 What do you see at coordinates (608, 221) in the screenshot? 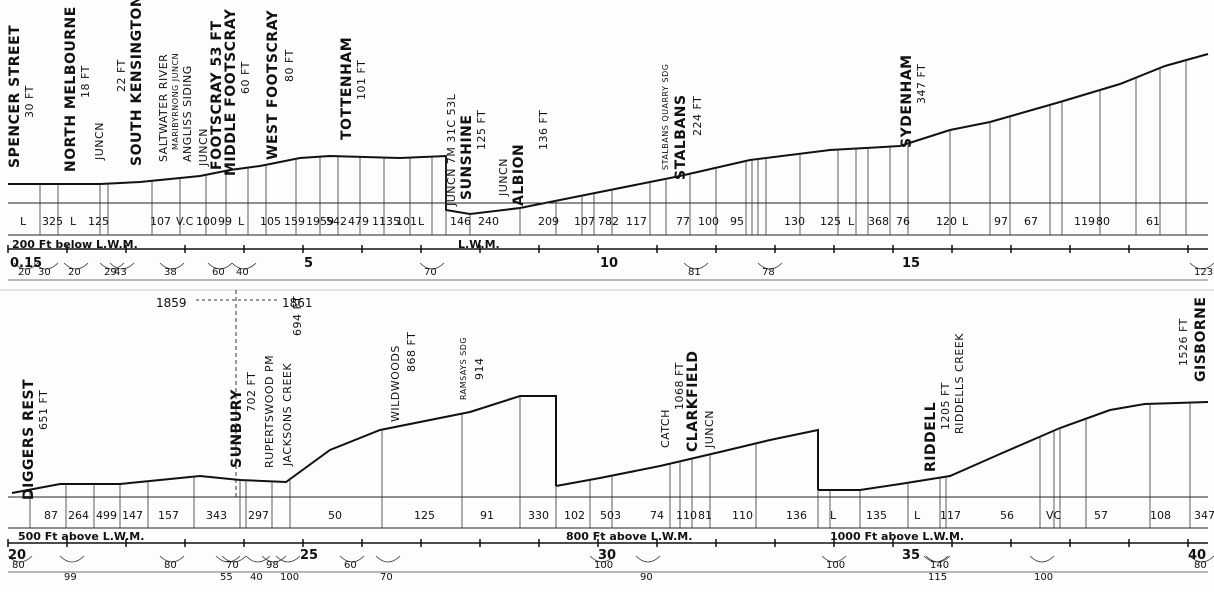
I see `top-gradient-label: 782` at bounding box center [608, 221].